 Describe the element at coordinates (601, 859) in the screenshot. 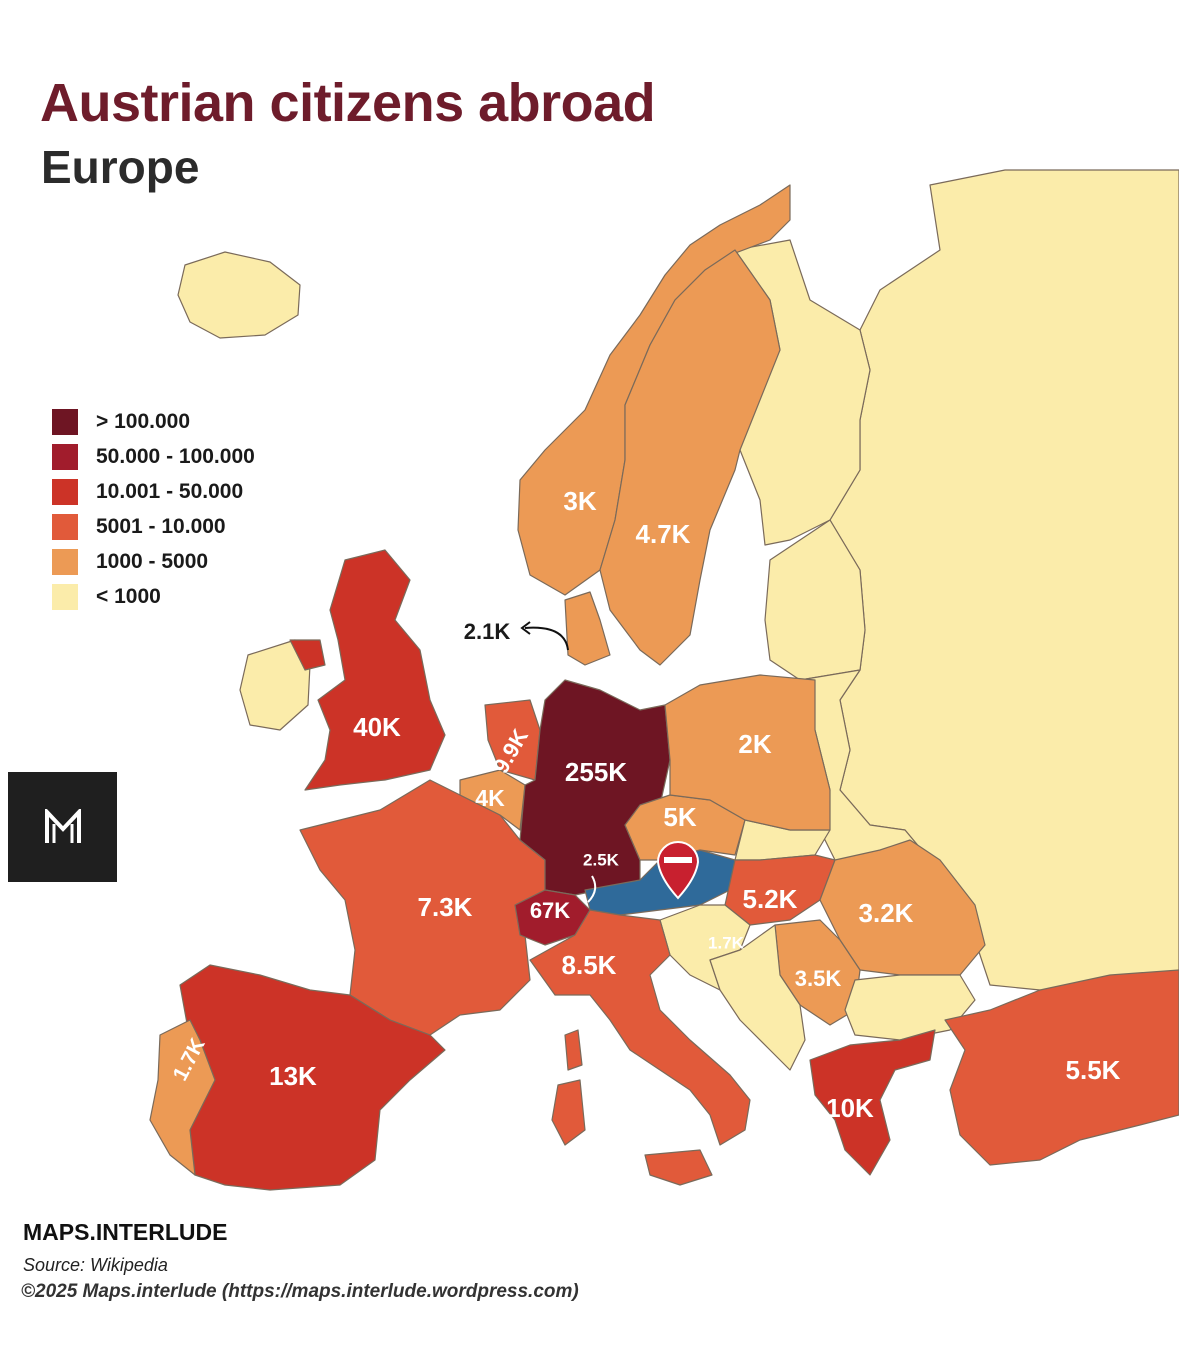

I see `label-liechtenstein: 2.5K` at that location.